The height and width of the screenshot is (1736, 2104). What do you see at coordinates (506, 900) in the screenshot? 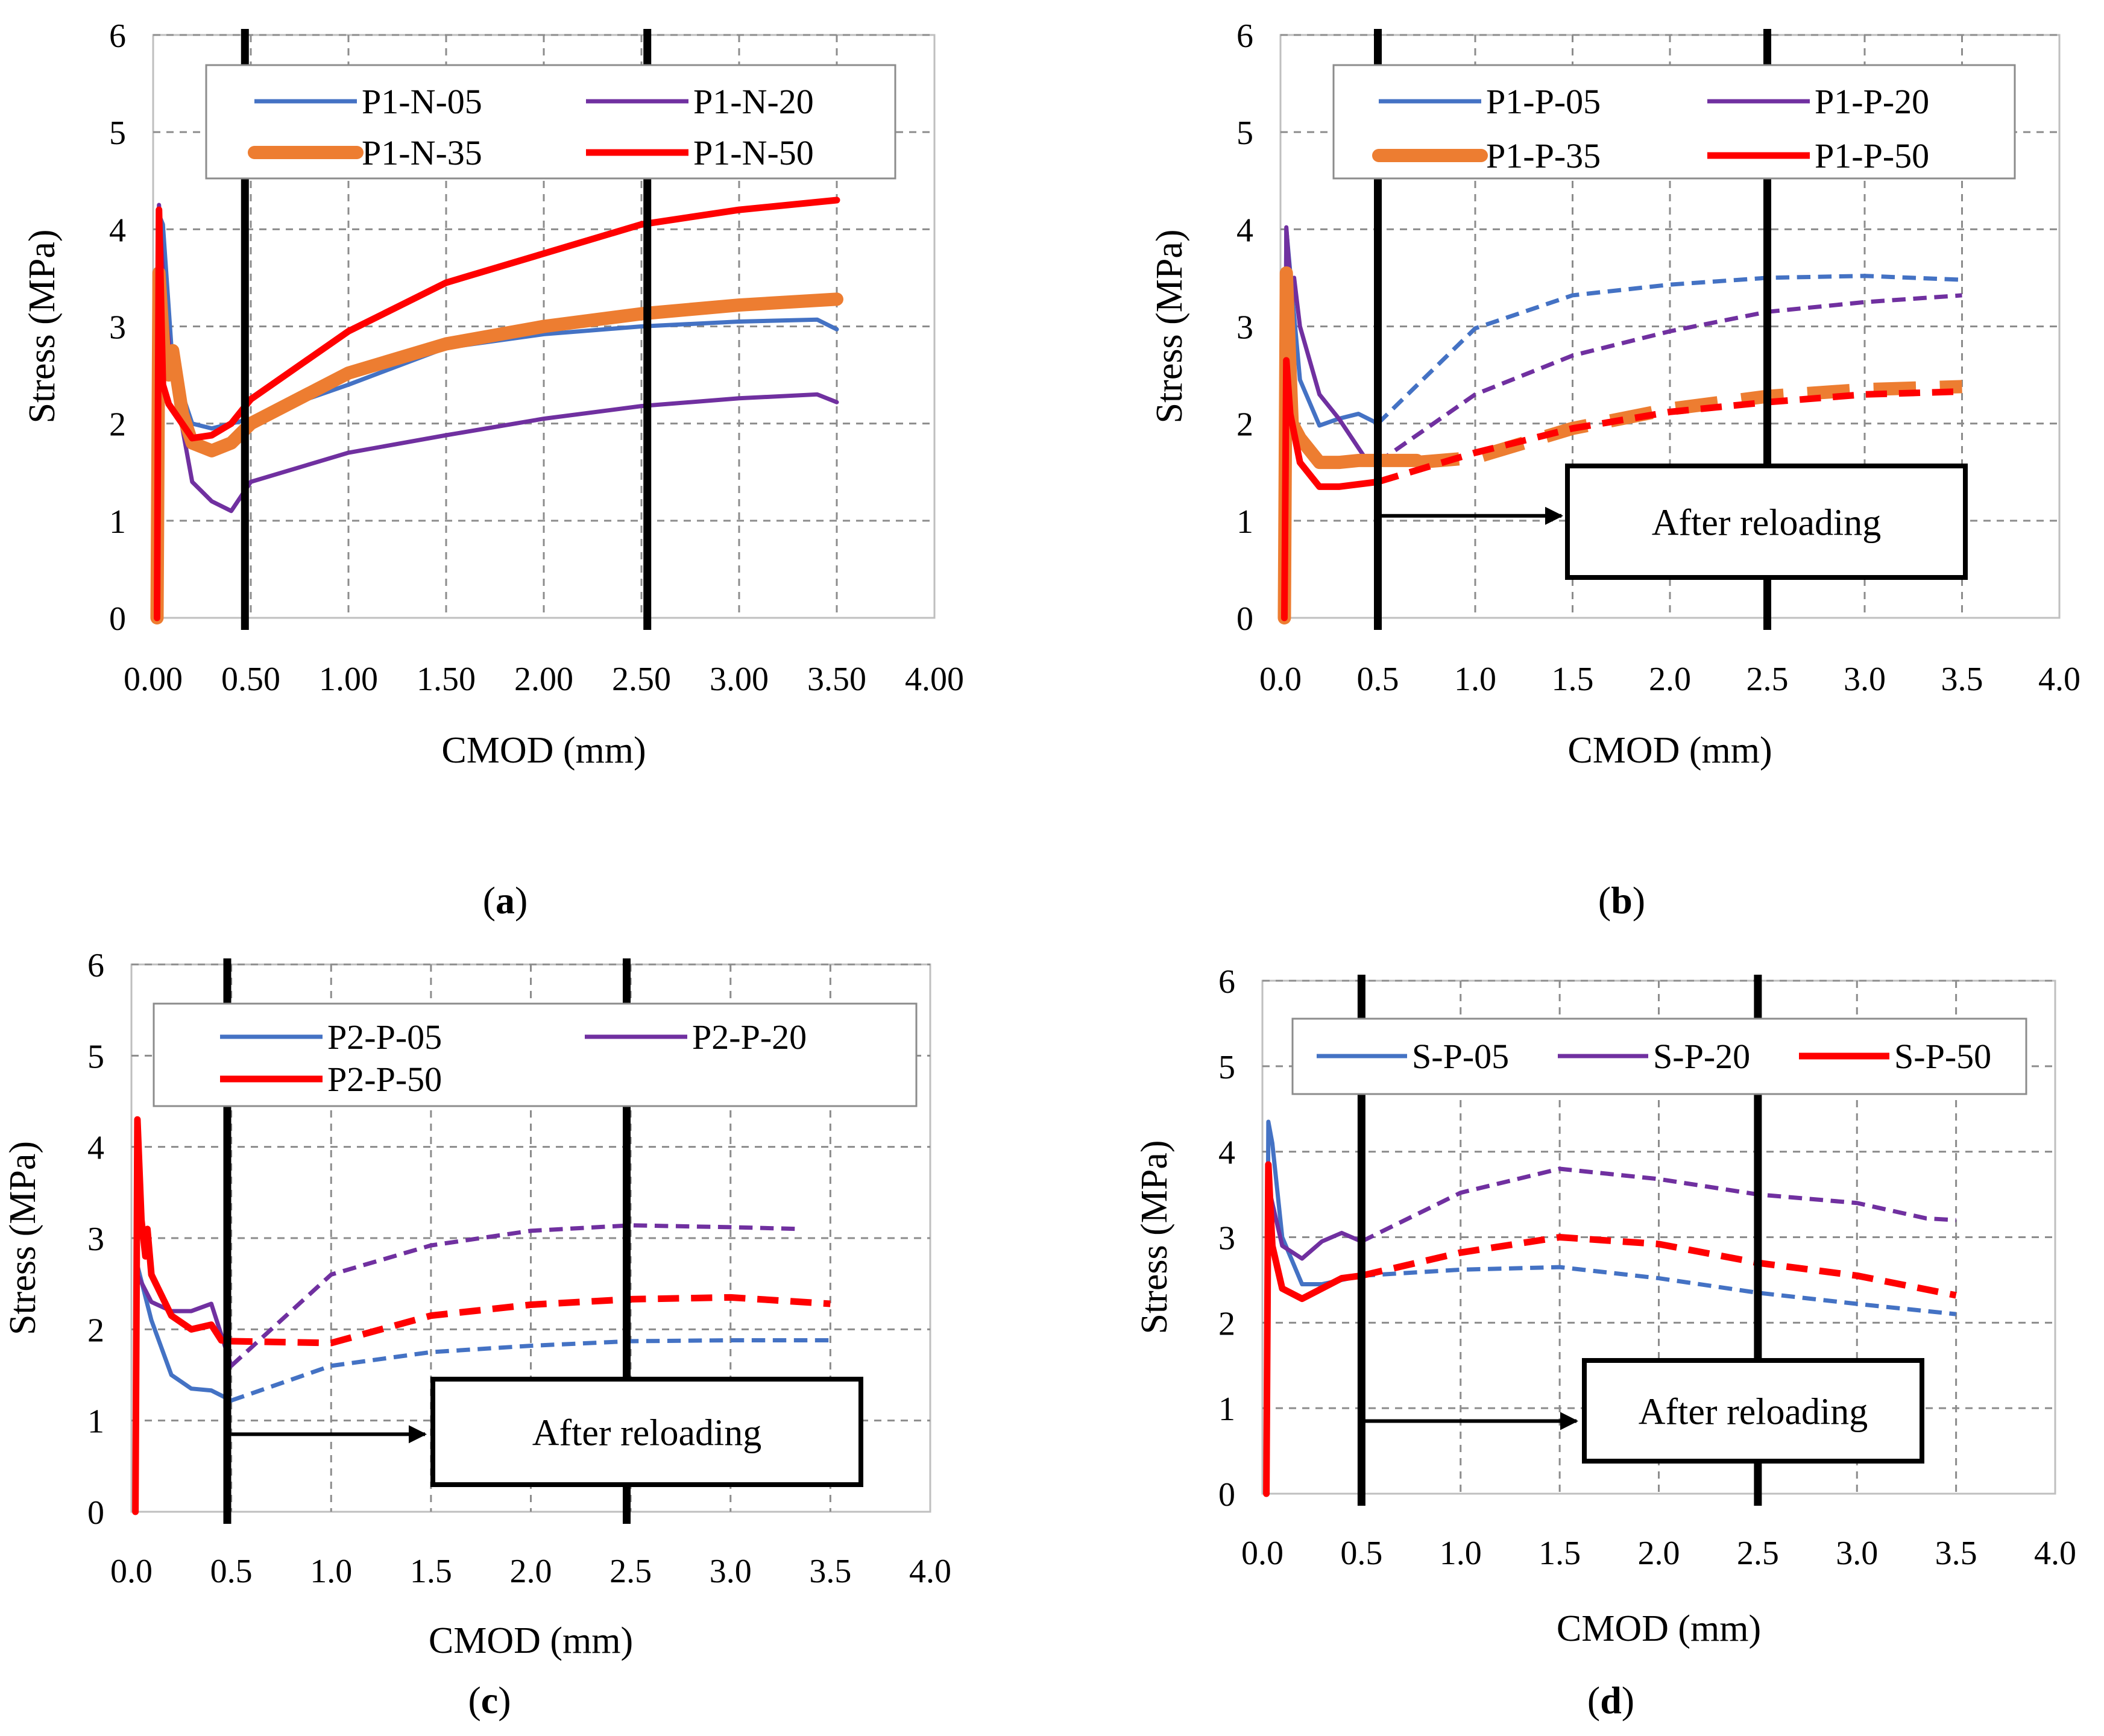
I see `panel-label: (a)` at bounding box center [506, 900].